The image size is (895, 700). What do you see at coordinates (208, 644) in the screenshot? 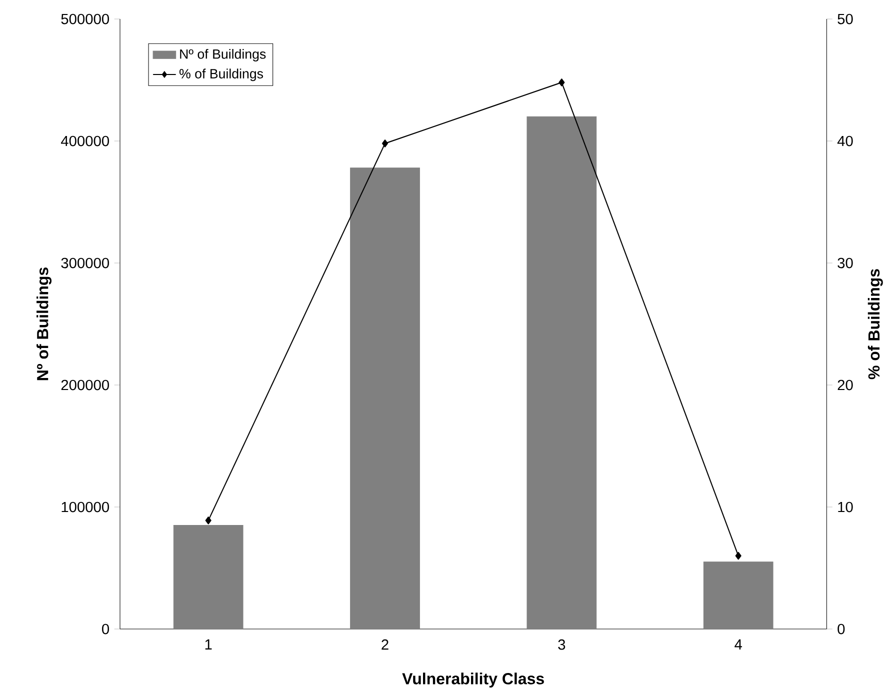
I see `x-tick-label: 1` at bounding box center [208, 644].